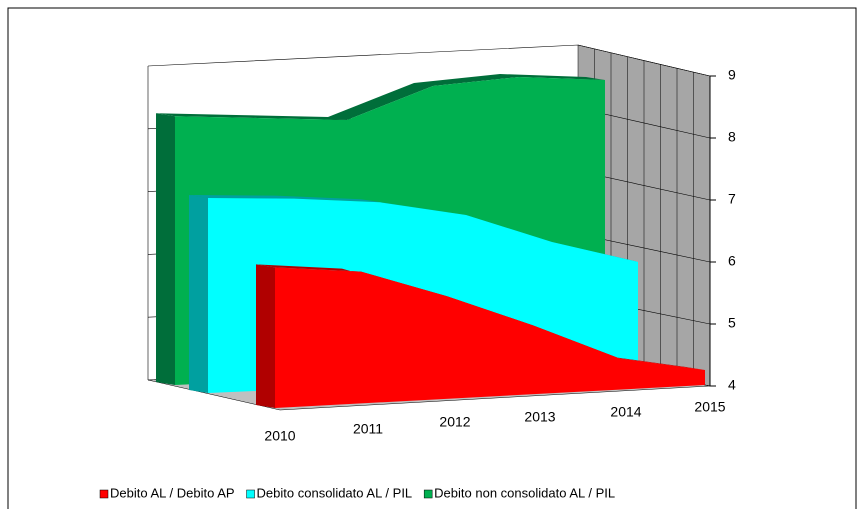 This screenshot has width=865, height=514. Describe the element at coordinates (454, 422) in the screenshot. I see `x-tick-label: 2012` at that location.